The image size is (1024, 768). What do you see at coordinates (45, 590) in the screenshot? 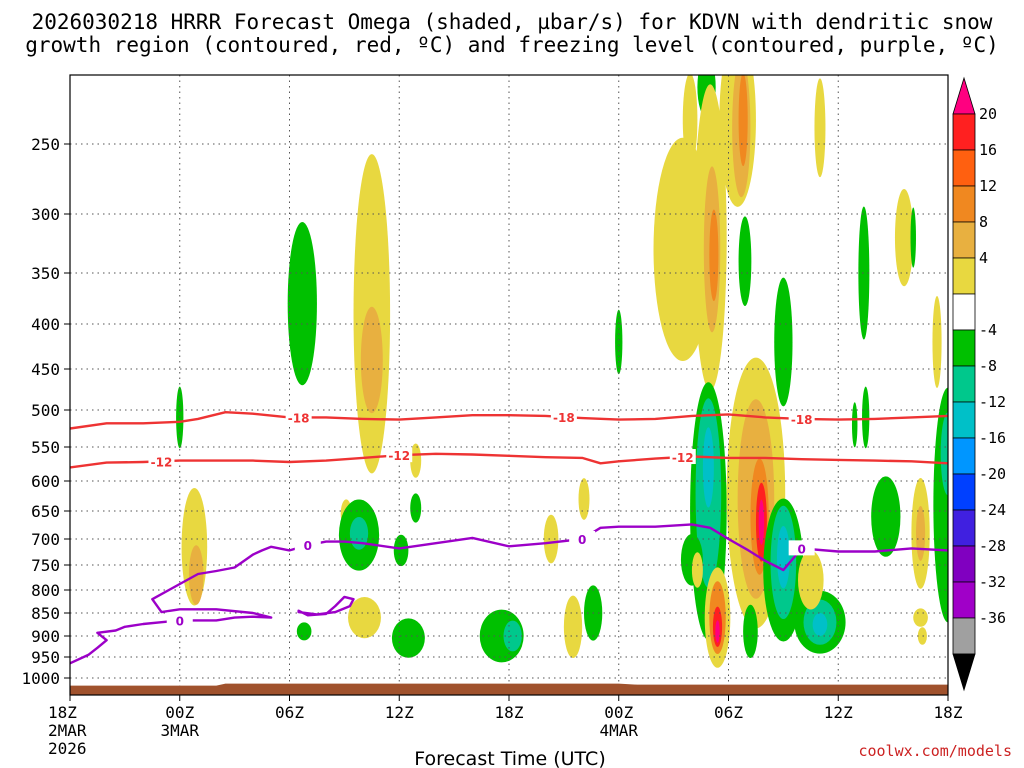
I see `y-tick-label-800: 800` at bounding box center [45, 590].